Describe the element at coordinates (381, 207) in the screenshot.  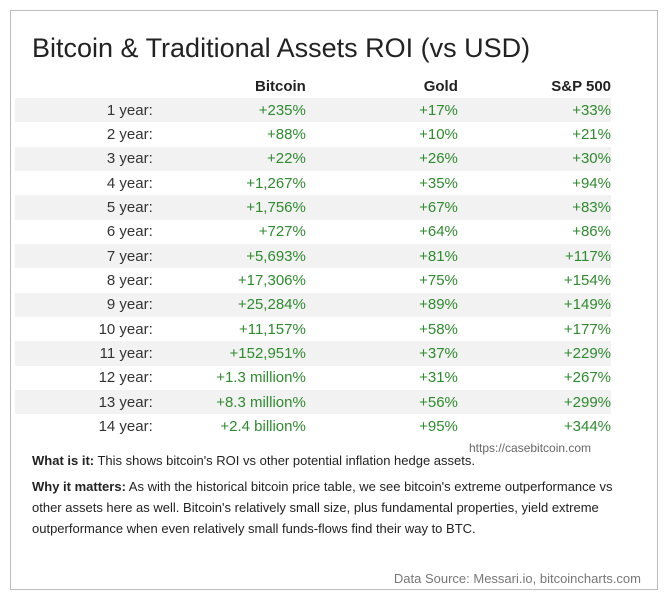
I see `gold-roi-cell: +67%` at that location.